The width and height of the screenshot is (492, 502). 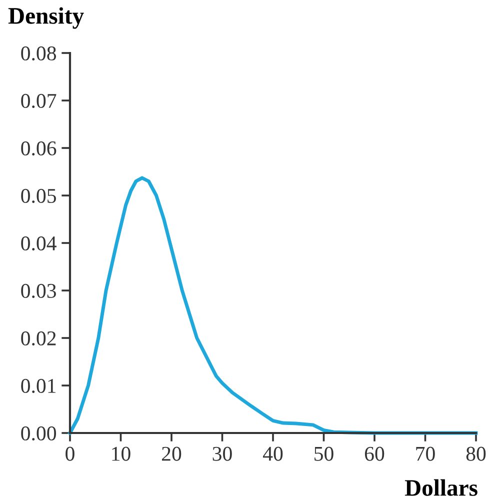 I want to click on y-tick-label: 0.07, so click(x=38, y=101).